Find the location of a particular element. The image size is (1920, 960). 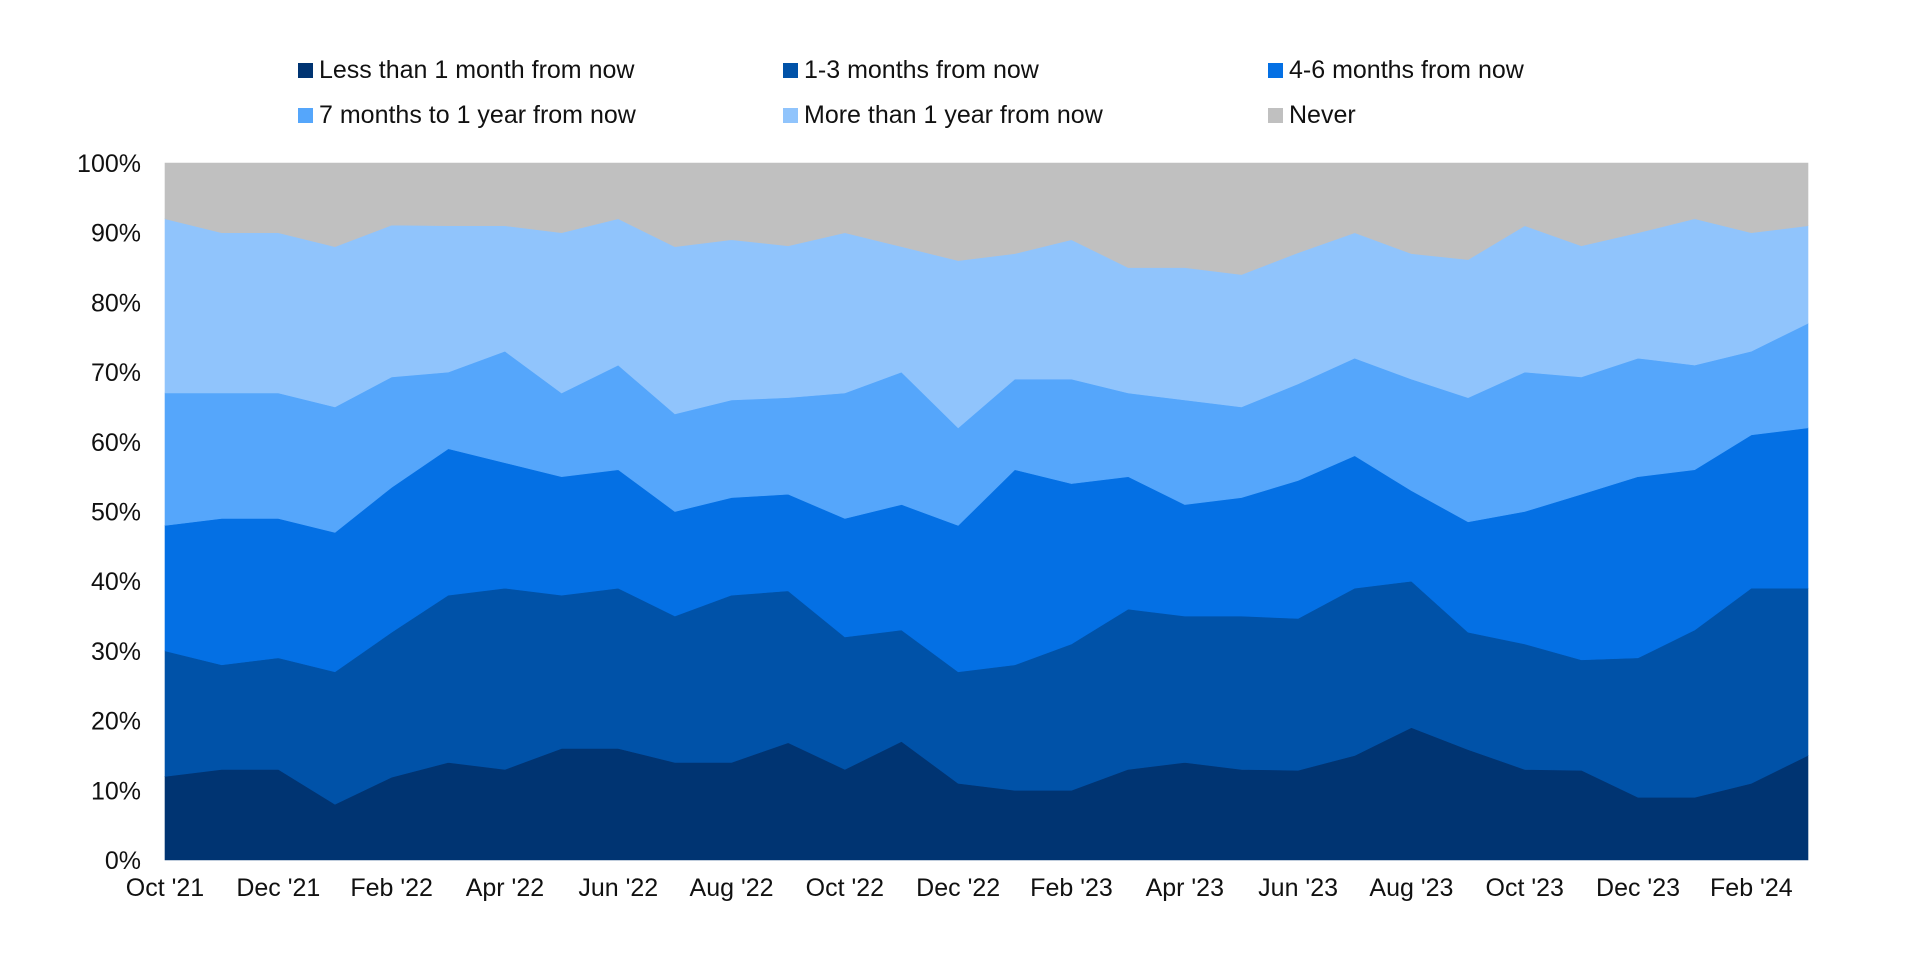

y-tick-label: 20% is located at coordinates (116, 722).